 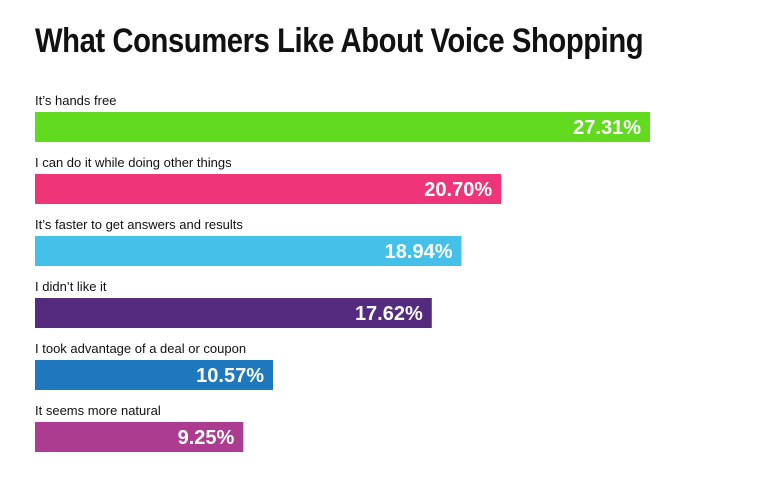 What do you see at coordinates (458, 190) in the screenshot?
I see `data-label: 20.70%` at bounding box center [458, 190].